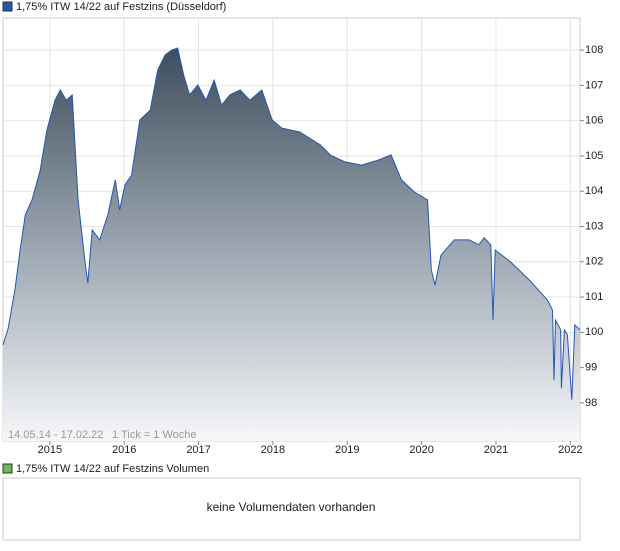 The height and width of the screenshot is (551, 620). What do you see at coordinates (55, 435) in the screenshot?
I see `range-note: 14.05.14 - 17.02.22` at bounding box center [55, 435].